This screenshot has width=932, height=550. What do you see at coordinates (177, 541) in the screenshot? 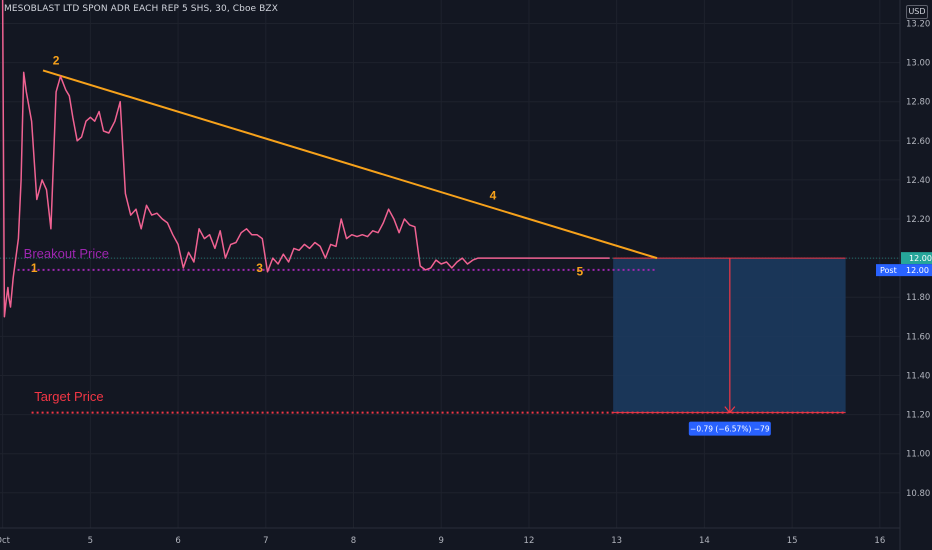
I see `x-tick-label: 6` at bounding box center [177, 541].